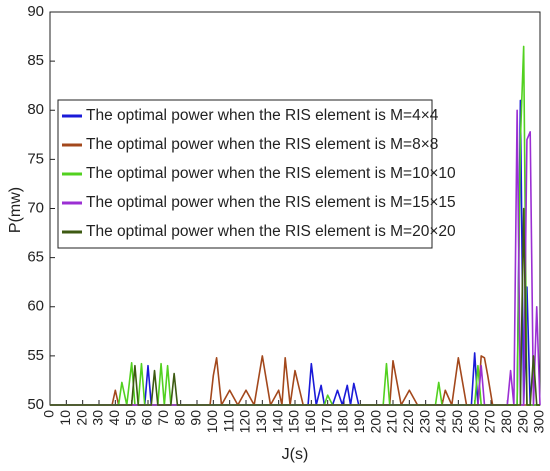 Image resolution: width=550 pixels, height=471 pixels. Describe the element at coordinates (130, 418) in the screenshot. I see `x-tick-label: 50` at that location.